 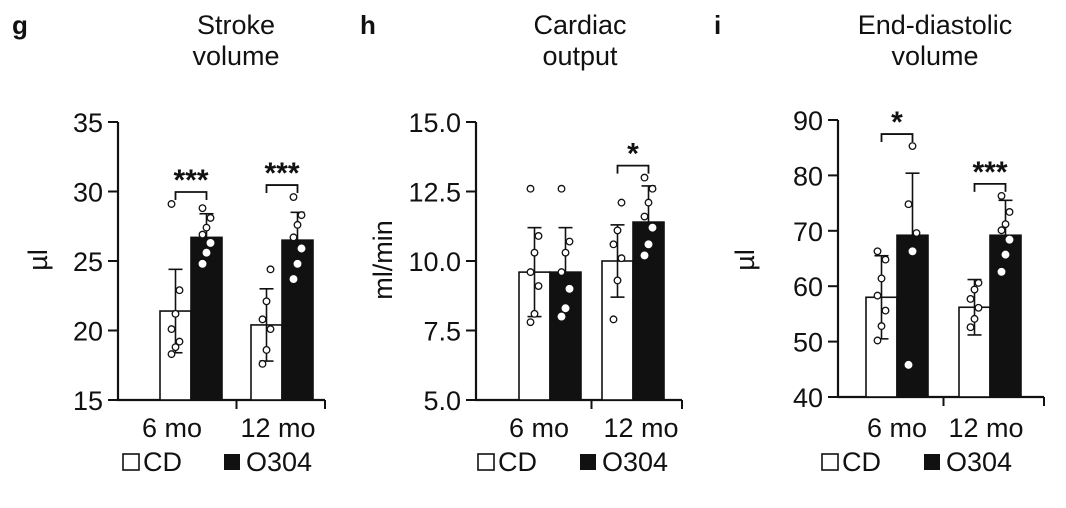 I want to click on y-tick-label: 70, so click(x=808, y=232).